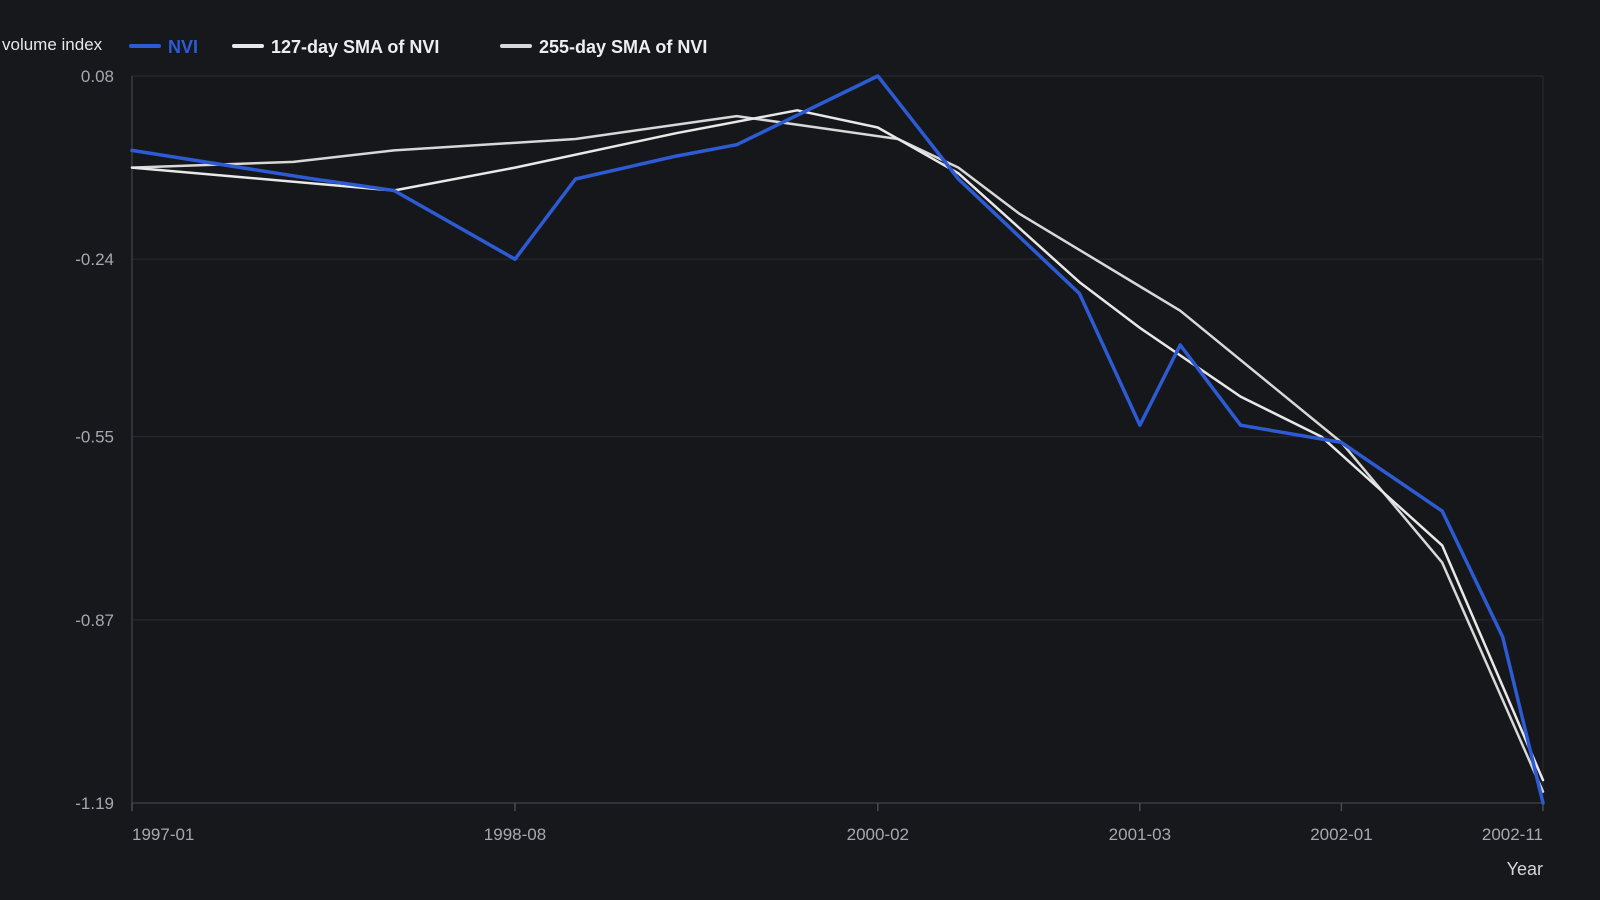 Image resolution: width=1600 pixels, height=900 pixels. What do you see at coordinates (163, 47) in the screenshot?
I see `legend-item-nvi: NVI` at bounding box center [163, 47].